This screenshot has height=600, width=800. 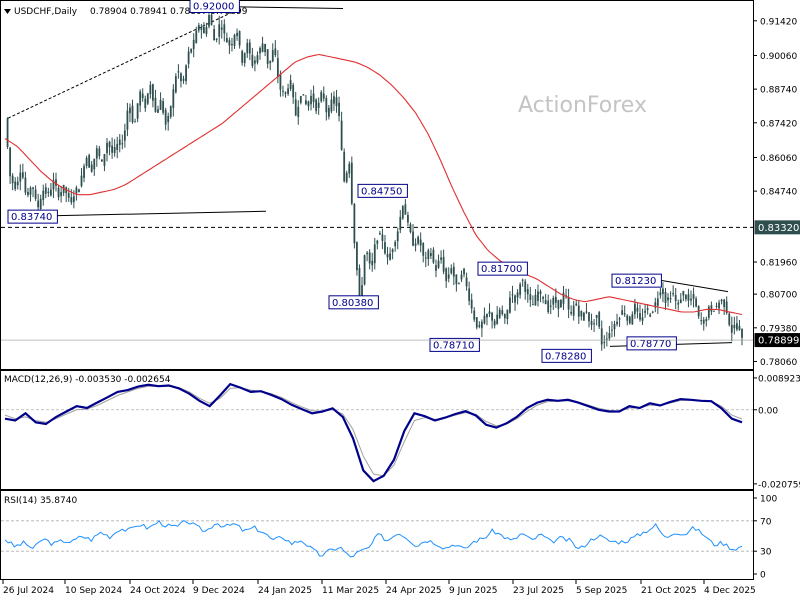 I want to click on level-label-0.80380: 0.80380, so click(x=353, y=302).